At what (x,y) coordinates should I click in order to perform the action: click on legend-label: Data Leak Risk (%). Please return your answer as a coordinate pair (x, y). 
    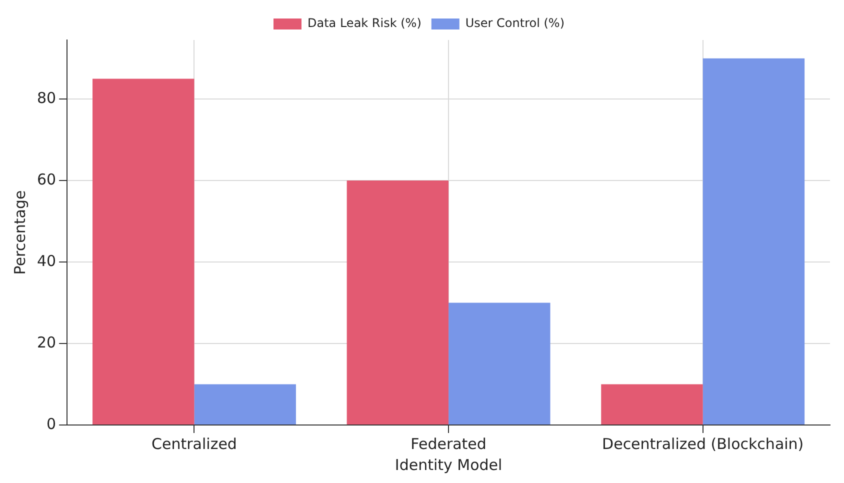
    Looking at the image, I should click on (364, 23).